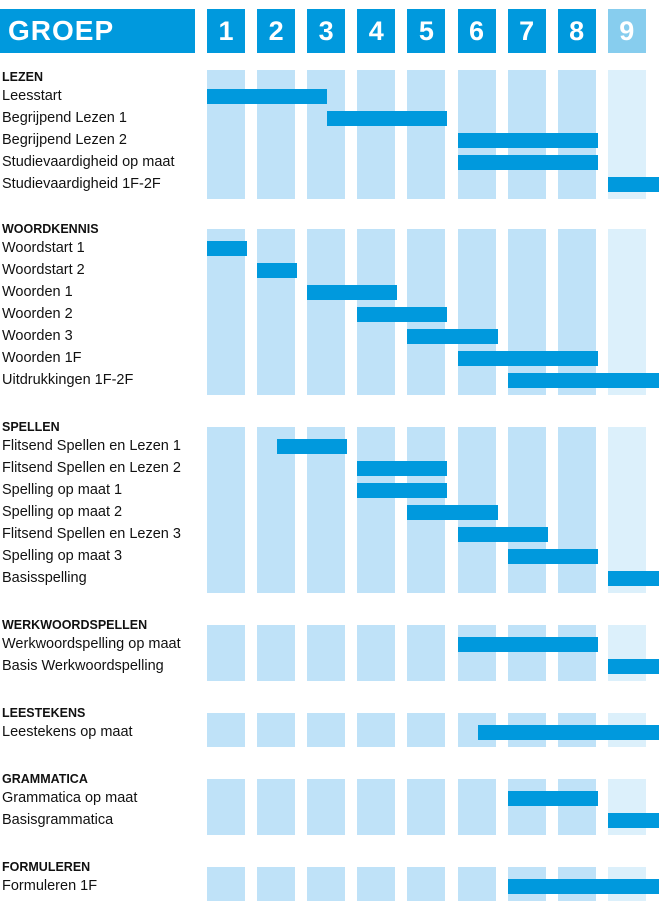 The width and height of the screenshot is (670, 918). What do you see at coordinates (326, 31) in the screenshot?
I see `group-header-3: 3` at bounding box center [326, 31].